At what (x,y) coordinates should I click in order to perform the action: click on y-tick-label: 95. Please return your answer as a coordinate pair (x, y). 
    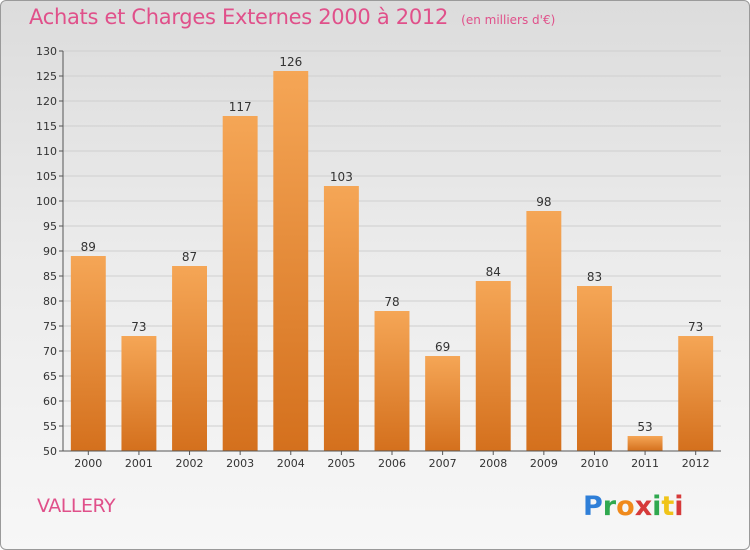
    Looking at the image, I should click on (50, 226).